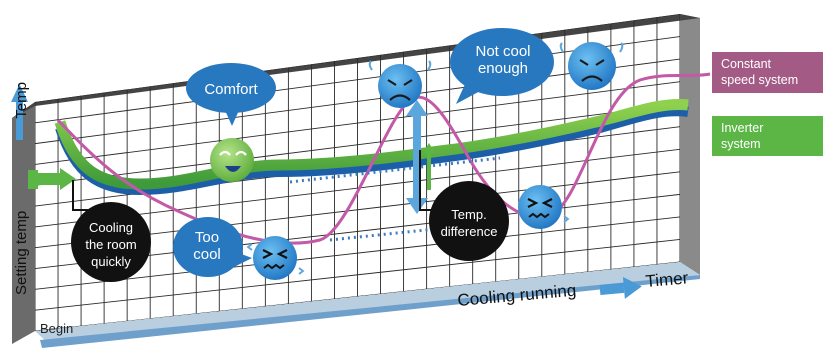 This screenshot has height=353, width=823. I want to click on cooling-line2: the room, so click(110, 244).